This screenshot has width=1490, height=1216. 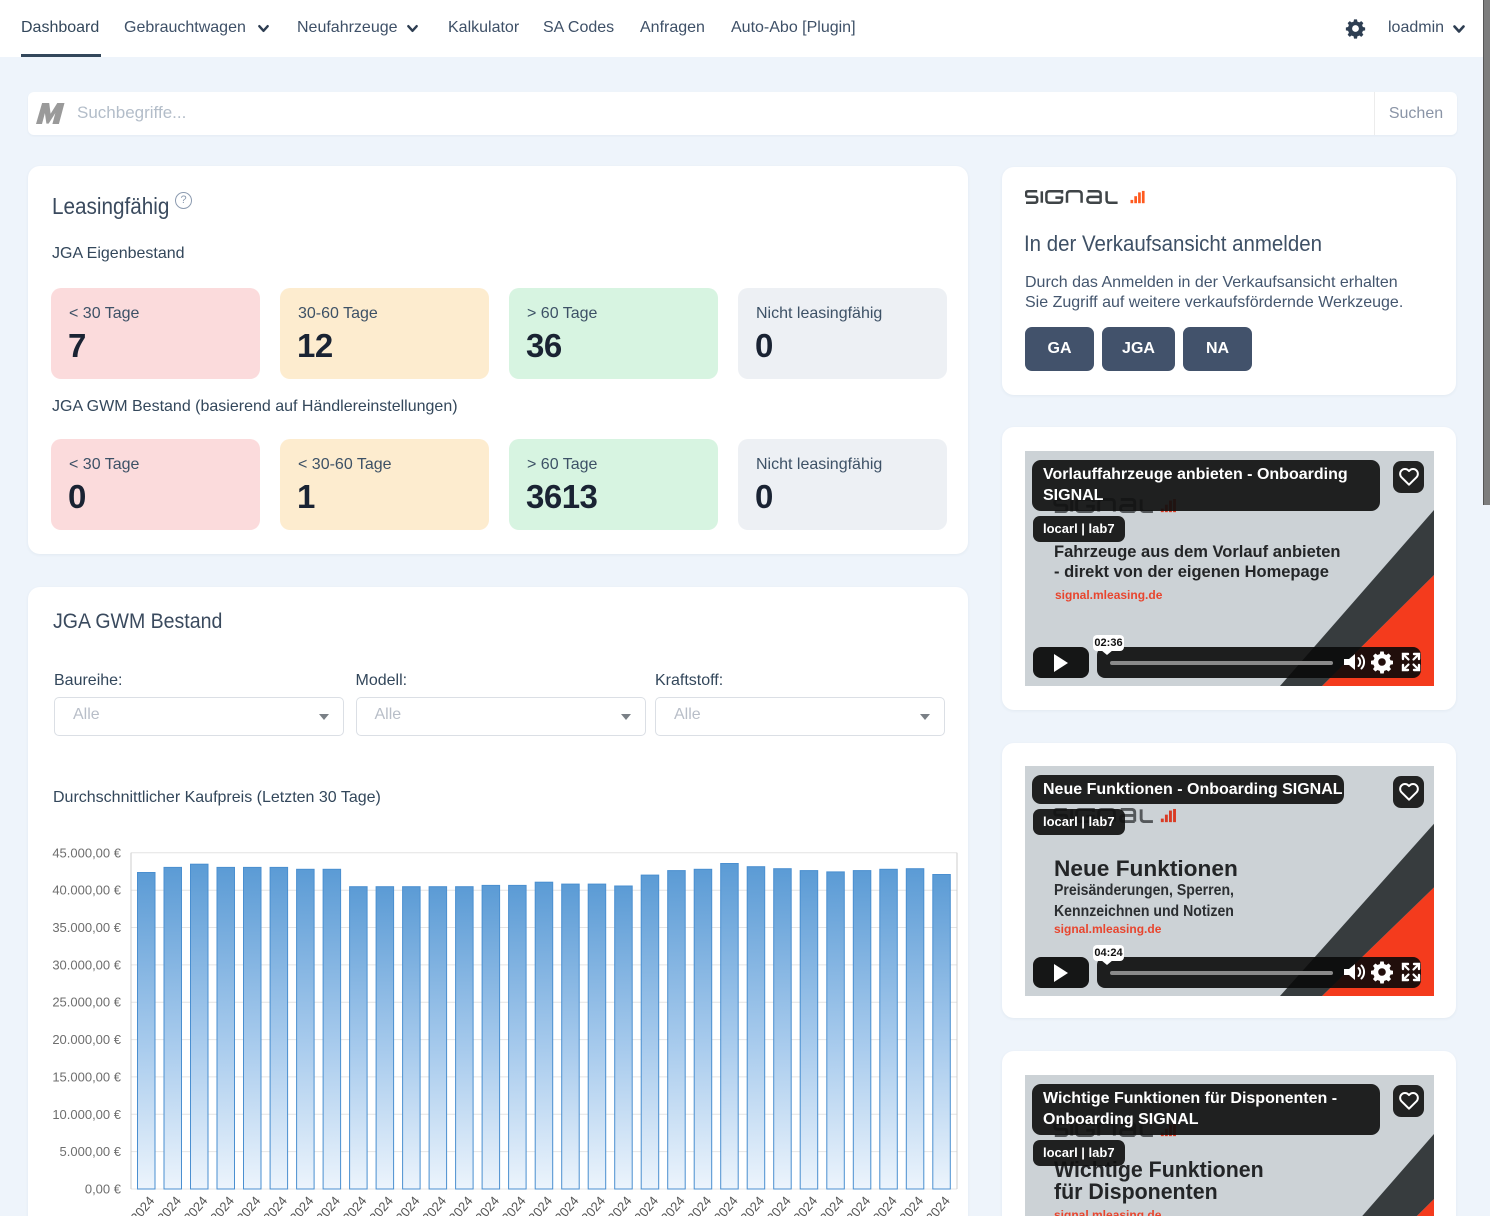 I want to click on svg-text: 25.000,00 €, so click(x=86, y=1002).